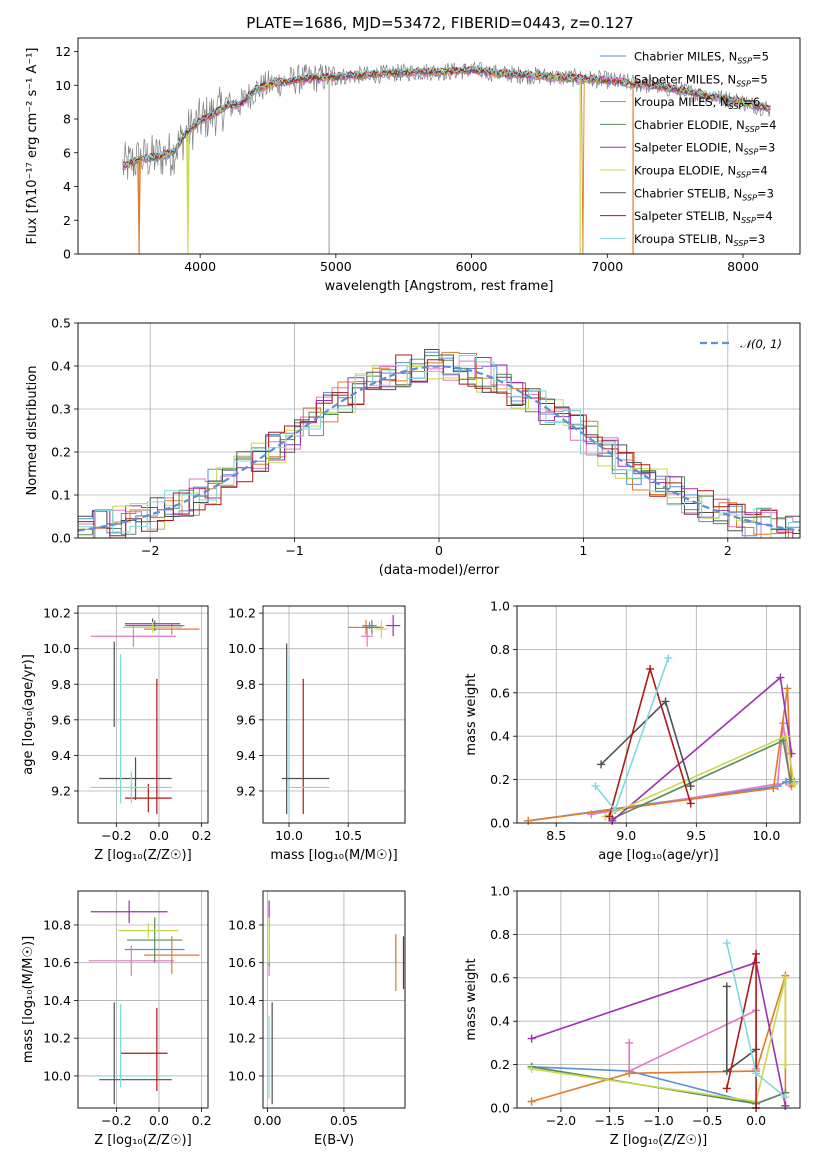  Describe the element at coordinates (63, 85) in the screenshot. I see `y-tick-label: 10` at that location.